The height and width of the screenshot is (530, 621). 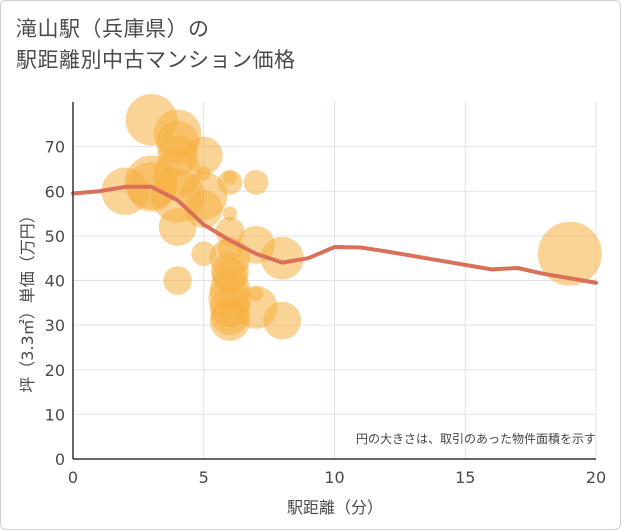 What do you see at coordinates (156, 60) in the screenshot?
I see `chart-title-line-2: 駅距離別中古マンション価格` at bounding box center [156, 60].